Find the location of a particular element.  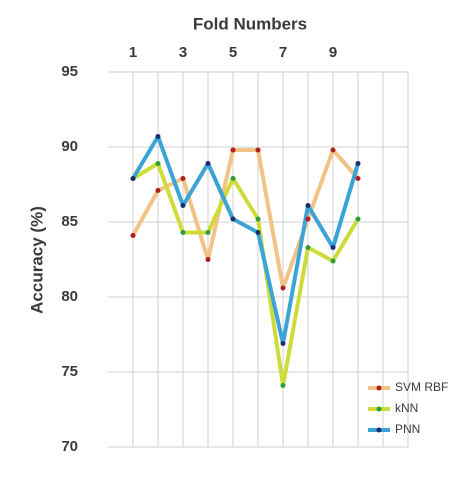

series-line is located at coordinates (245, 219).